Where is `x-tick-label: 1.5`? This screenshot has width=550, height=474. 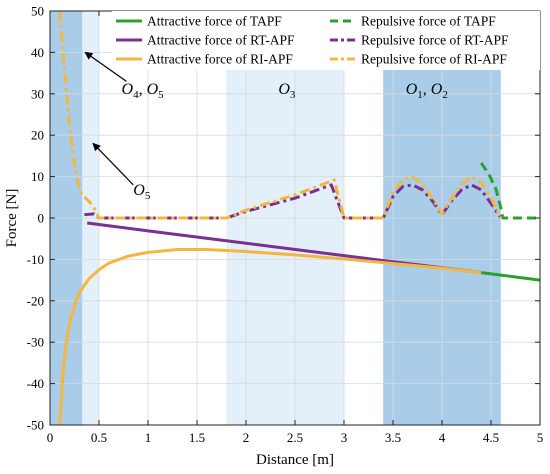 x-tick-label: 1.5 is located at coordinates (197, 437).